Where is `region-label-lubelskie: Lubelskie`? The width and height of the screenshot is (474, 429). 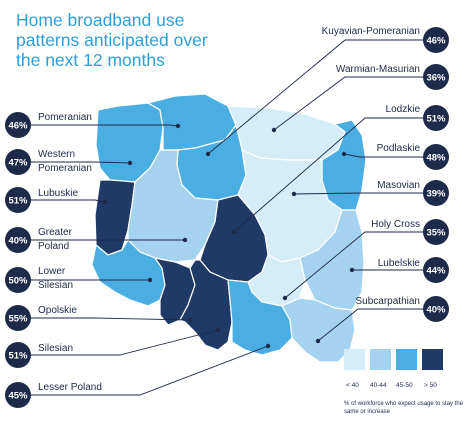
region-label-lubelskie: Lubelskie is located at coordinates (399, 263).